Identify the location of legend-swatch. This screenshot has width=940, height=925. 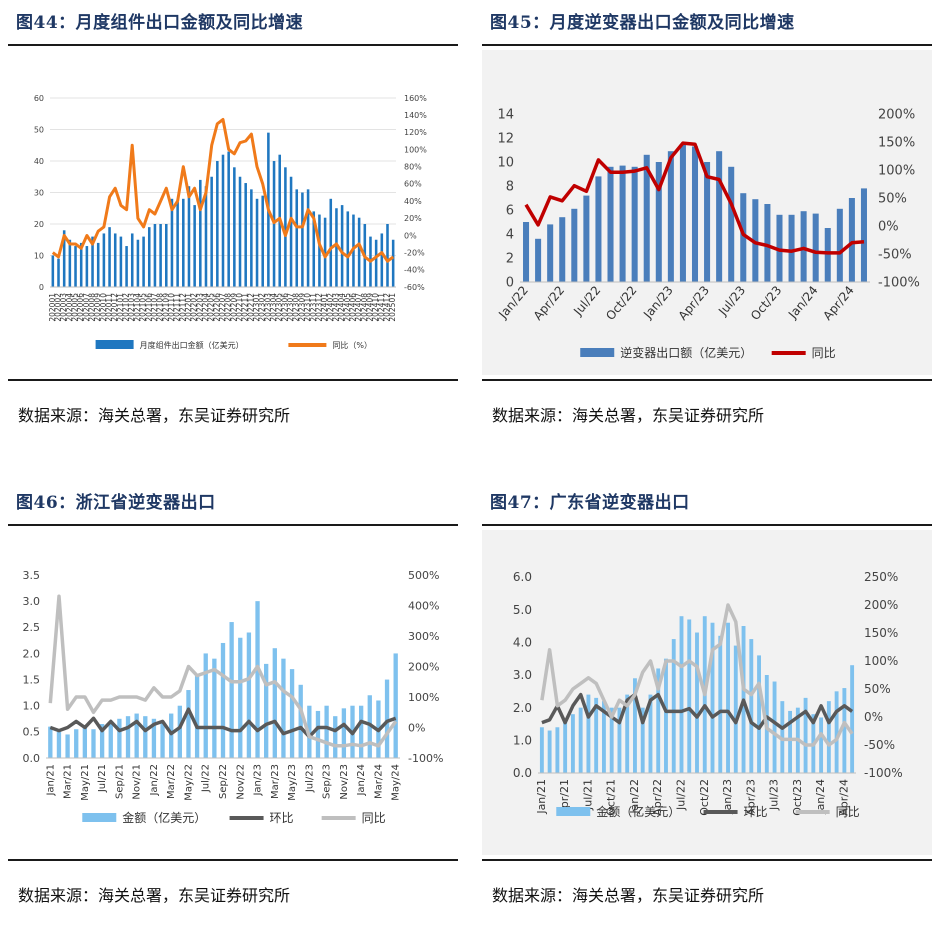
(597, 352).